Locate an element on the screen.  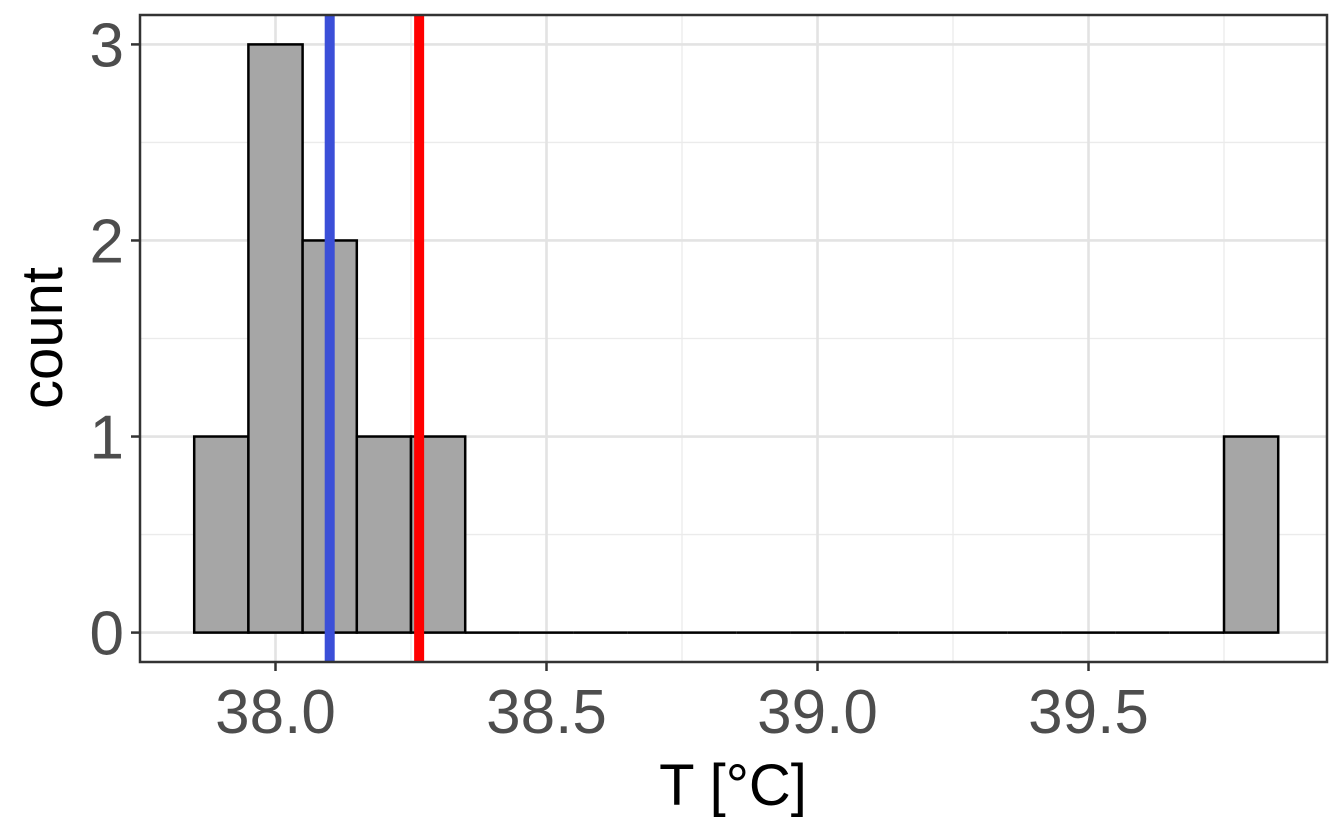
x-tick-label: 38.0 is located at coordinates (275, 712).